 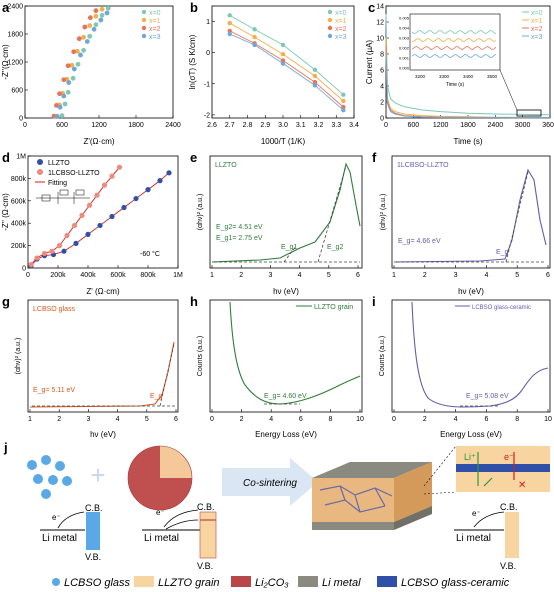 What do you see at coordinates (151, 25) in the screenshot?
I see `legend-a: x=0x=1x=2x=3` at bounding box center [151, 25].